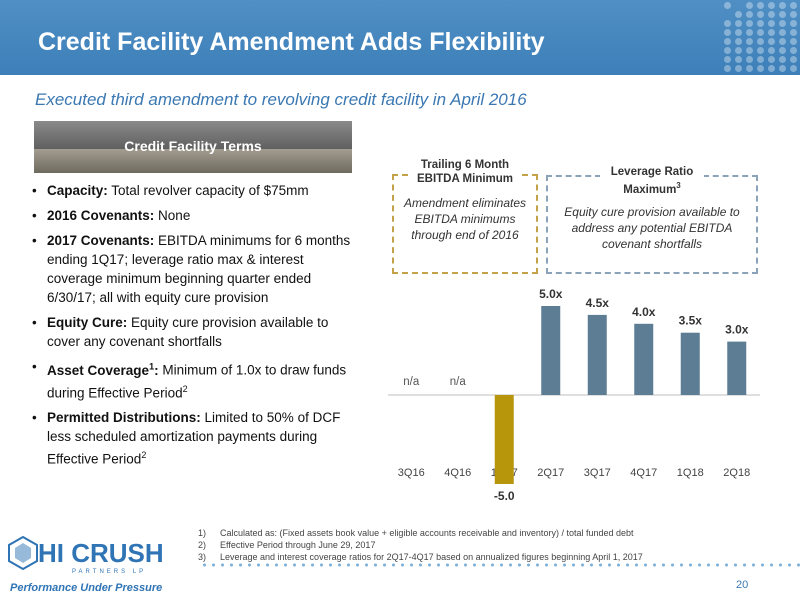 Image resolution: width=800 pixels, height=600 pixels. I want to click on ebitda-box-heading: Trailing 6 Month EBITDA Minimum, so click(465, 172).